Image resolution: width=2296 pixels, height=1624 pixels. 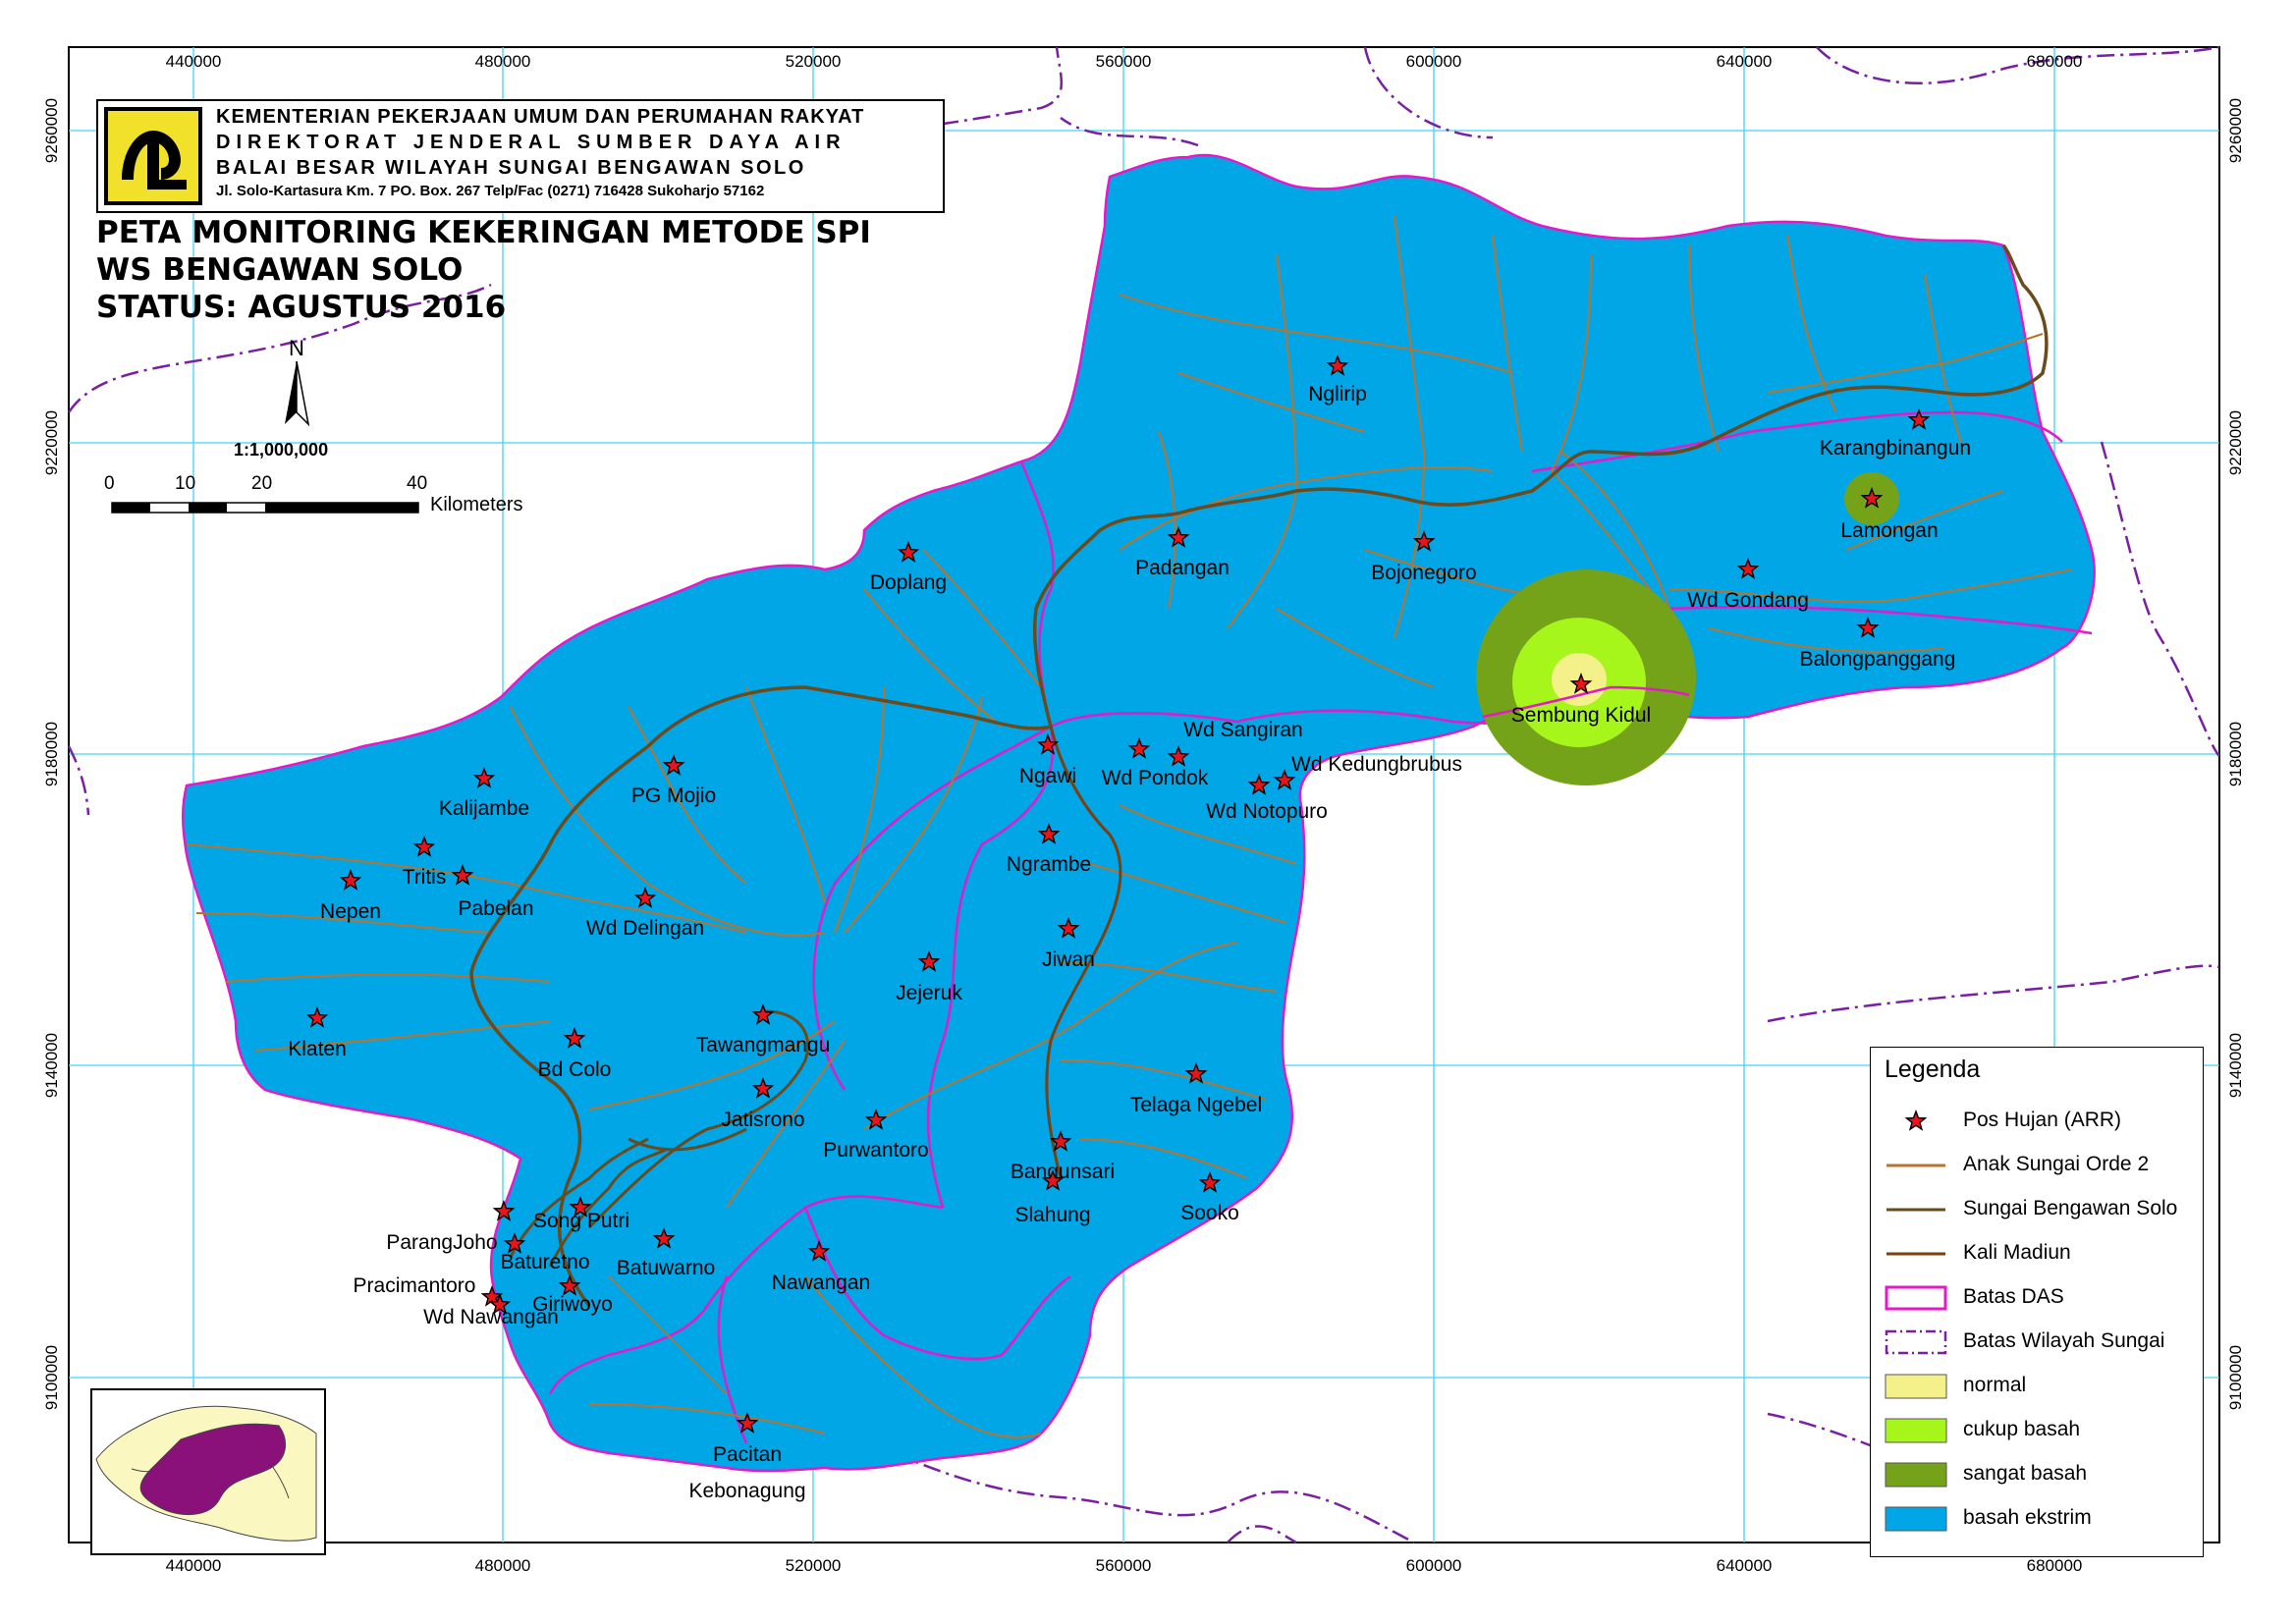 What do you see at coordinates (1916, 1298) in the screenshot?
I see `legend-symbol-batas-das` at bounding box center [1916, 1298].